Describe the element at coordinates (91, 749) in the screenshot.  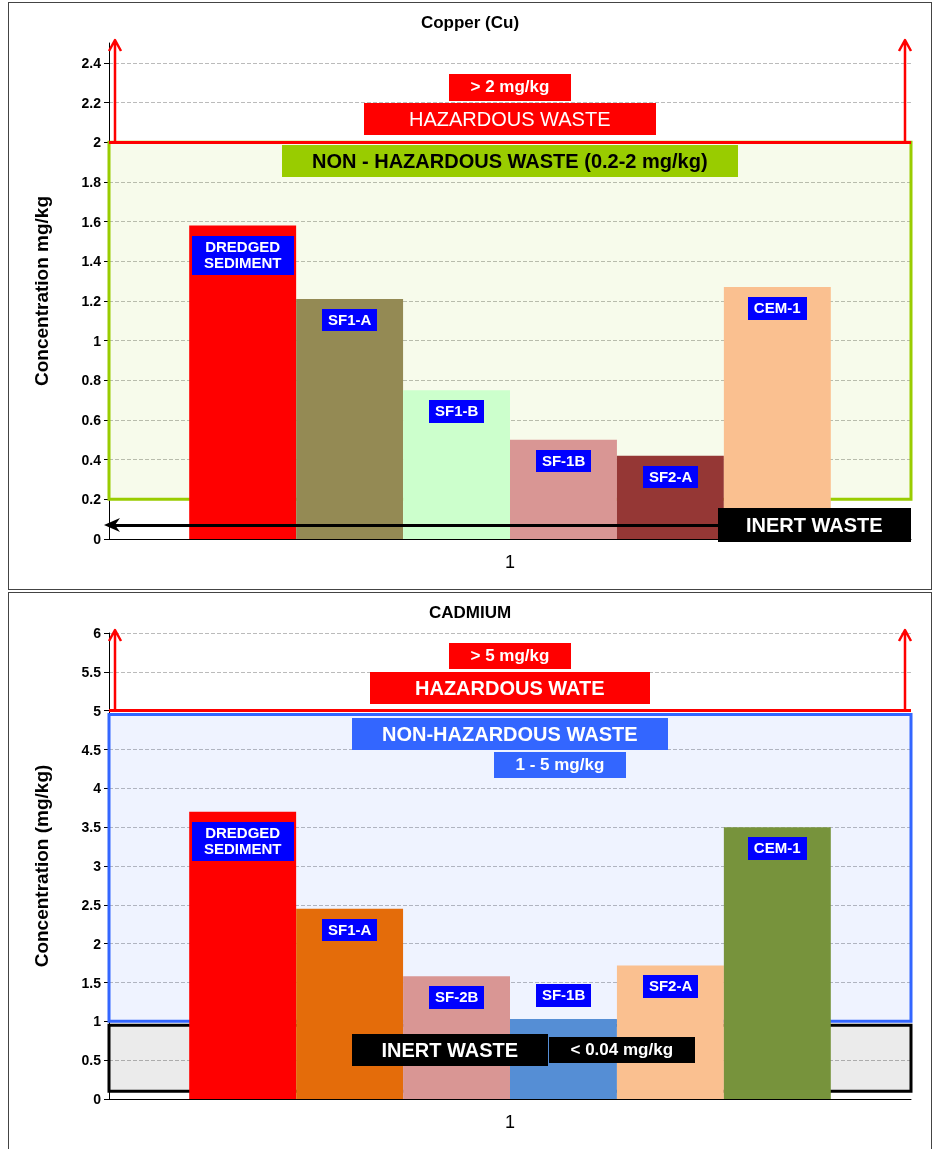
I see `y-tick-label: 4.5` at that location.